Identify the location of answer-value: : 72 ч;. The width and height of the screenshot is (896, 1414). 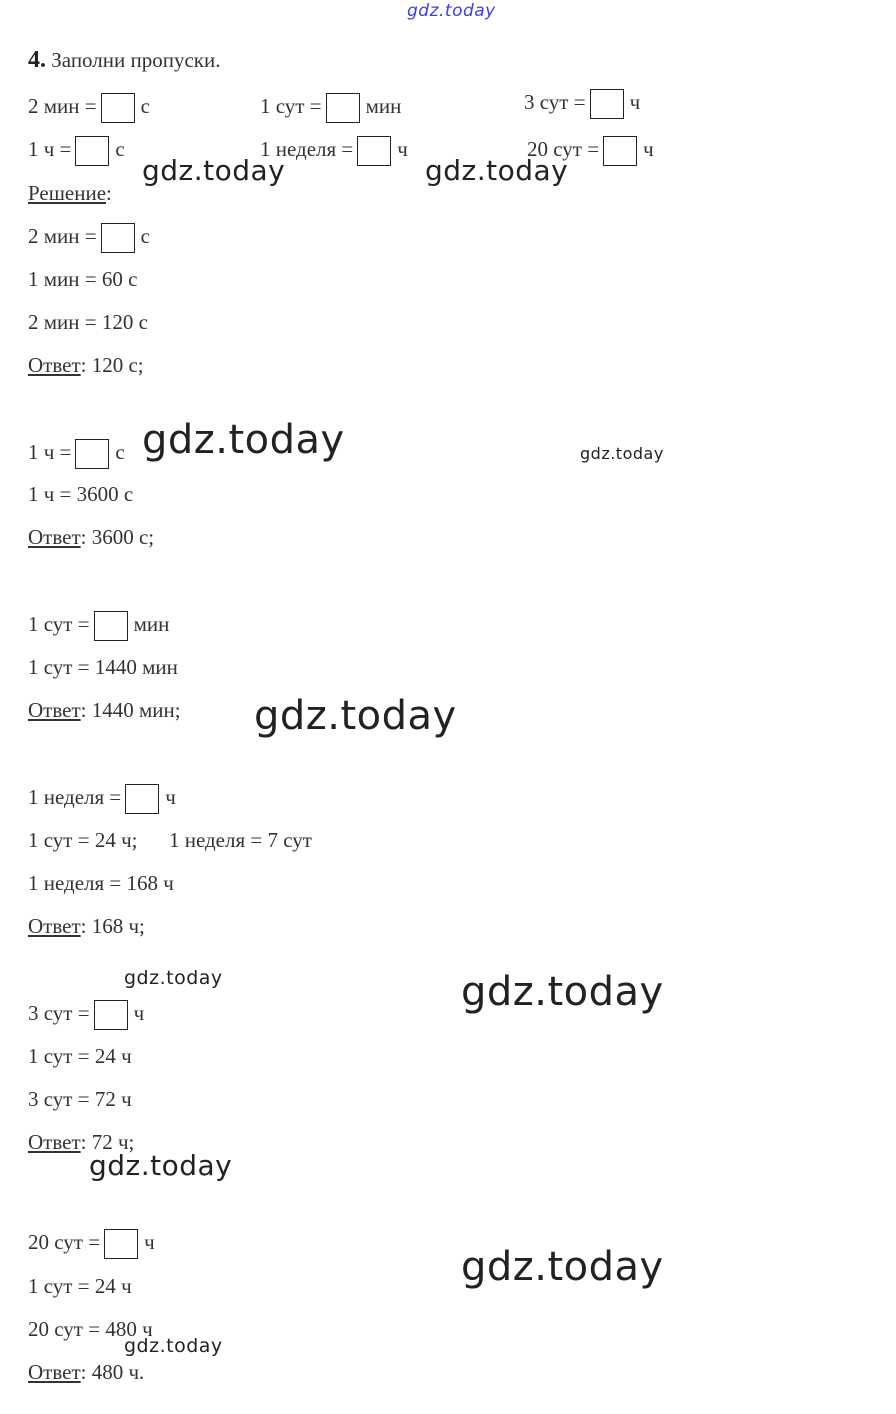
(107, 1142).